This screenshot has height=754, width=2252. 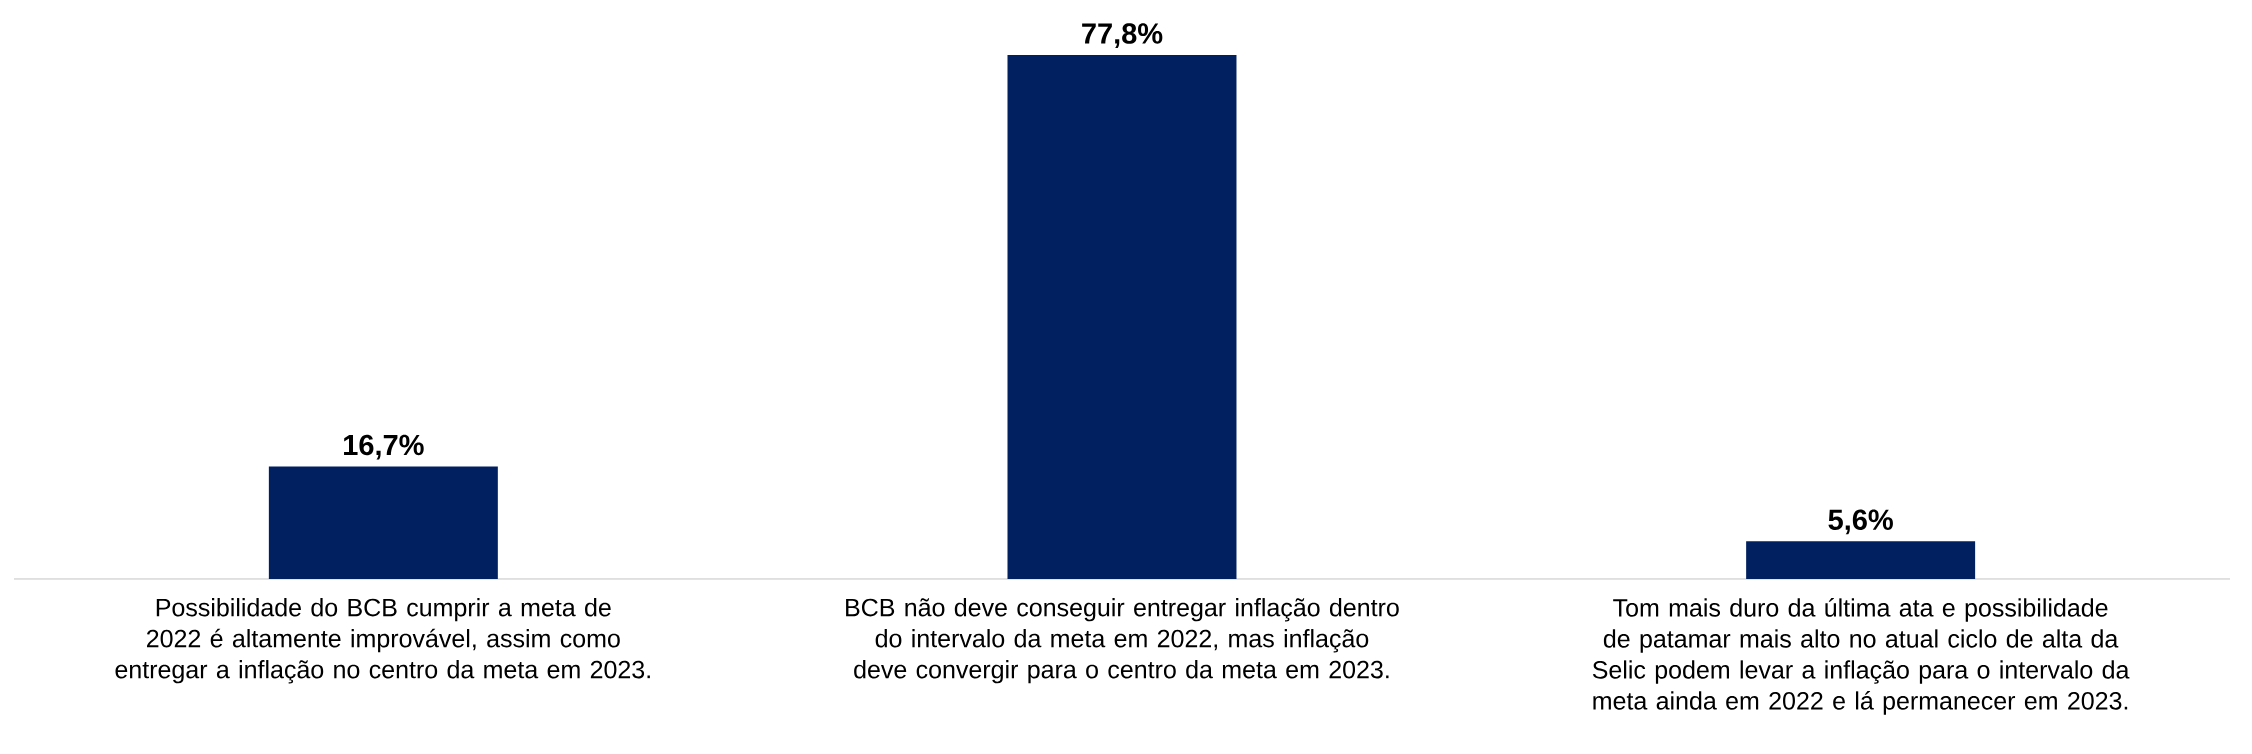 What do you see at coordinates (384, 447) in the screenshot?
I see `data-label: 16,7%` at bounding box center [384, 447].